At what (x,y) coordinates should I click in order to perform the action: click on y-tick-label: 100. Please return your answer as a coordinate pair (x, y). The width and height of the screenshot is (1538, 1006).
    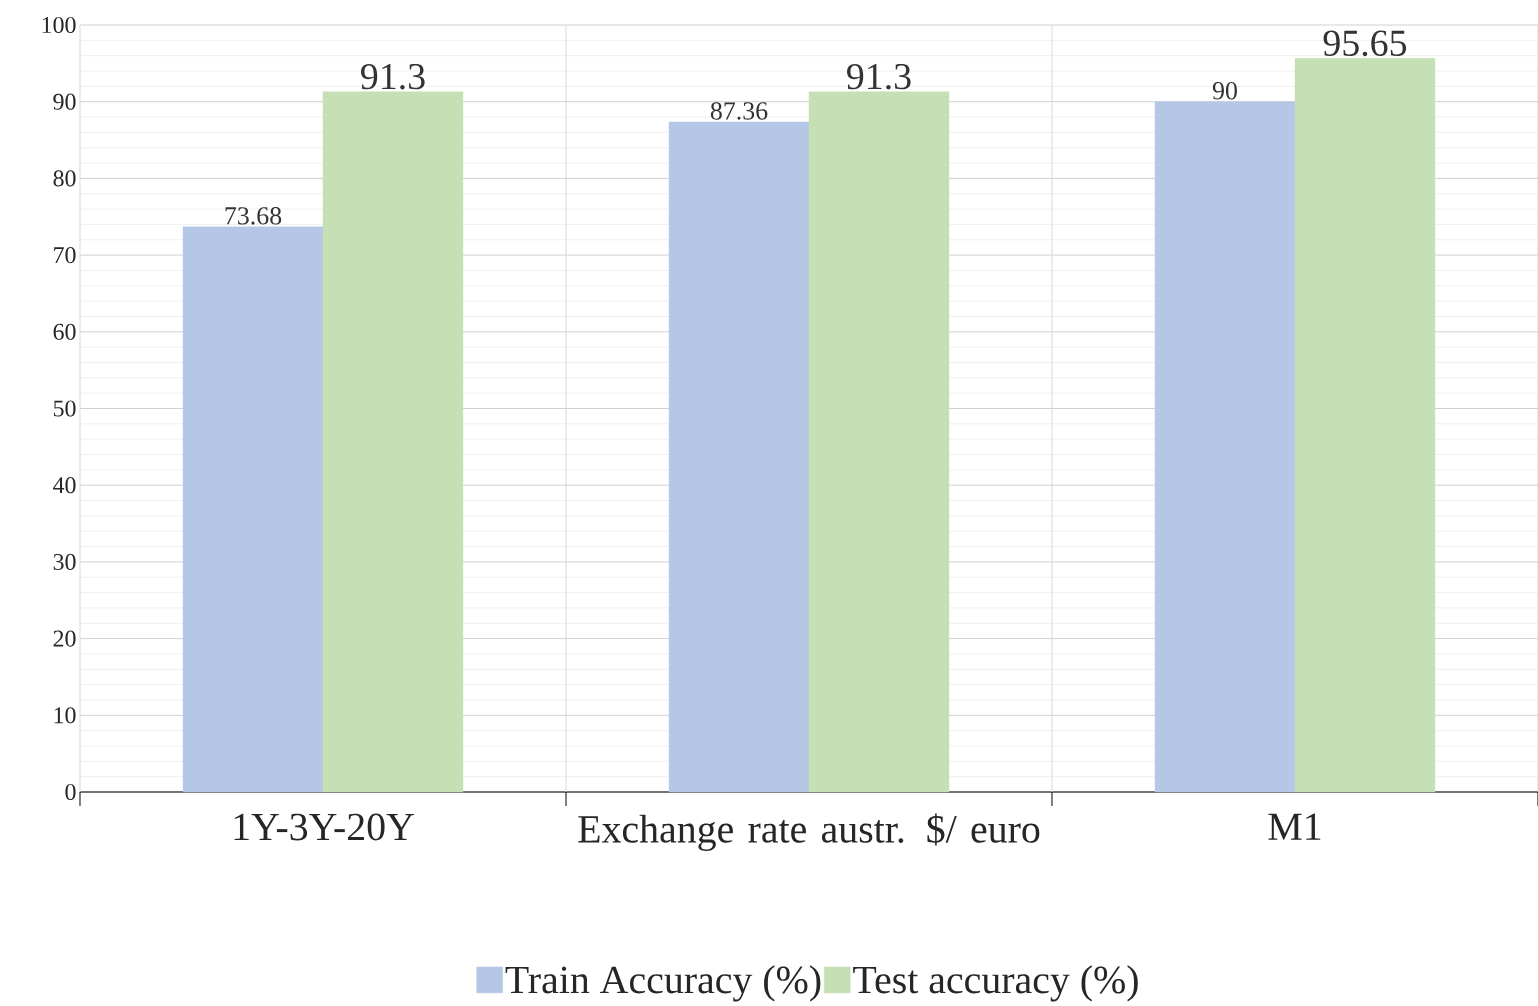
    Looking at the image, I should click on (59, 25).